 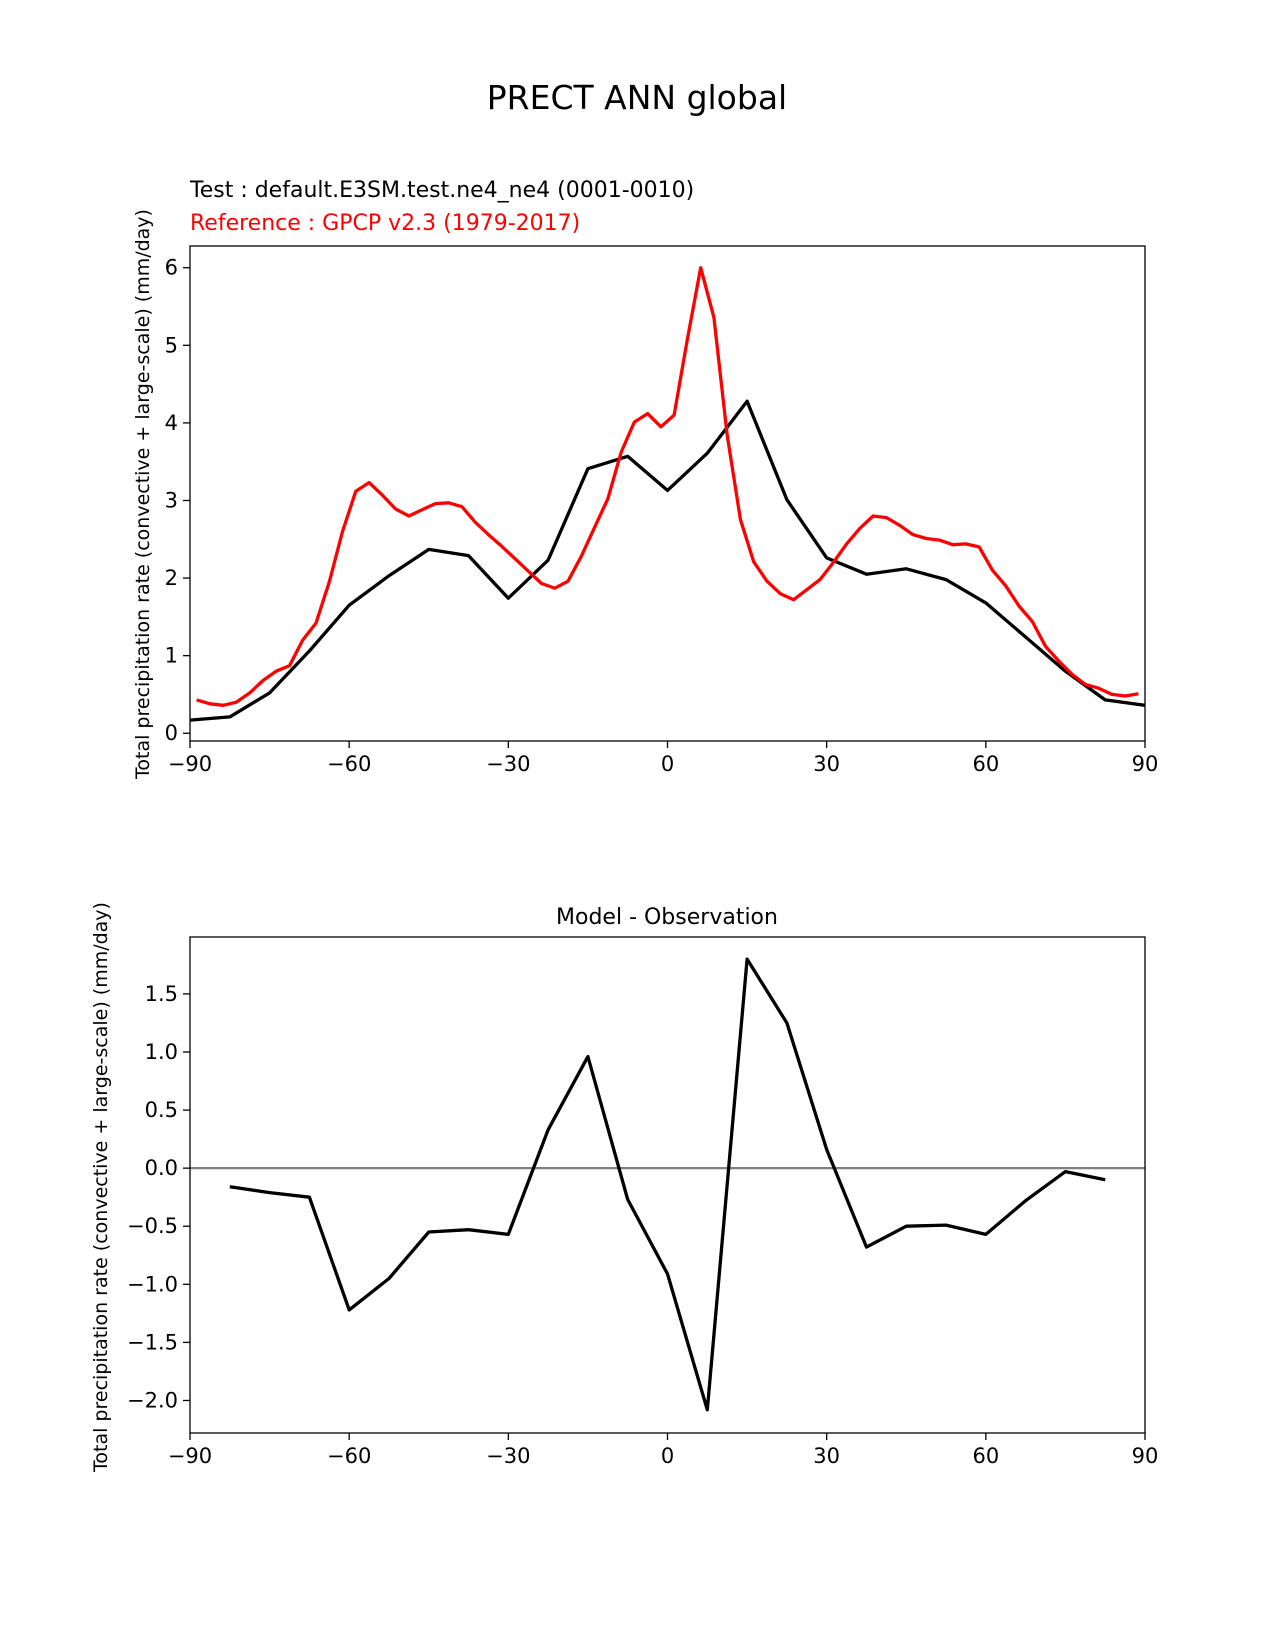 I want to click on y-tick-label: 6, so click(x=171, y=268).